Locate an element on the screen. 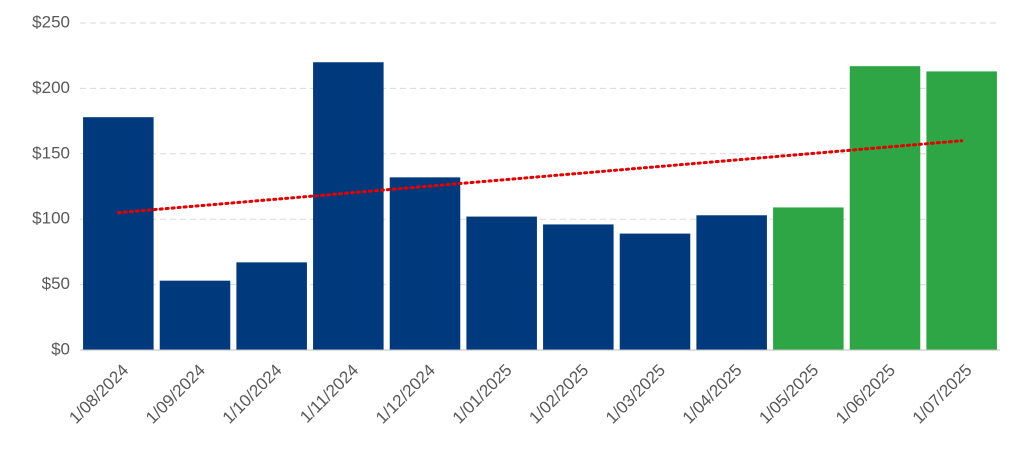 The width and height of the screenshot is (1024, 465). x-tick-label: 1/06/2025 is located at coordinates (865, 394).